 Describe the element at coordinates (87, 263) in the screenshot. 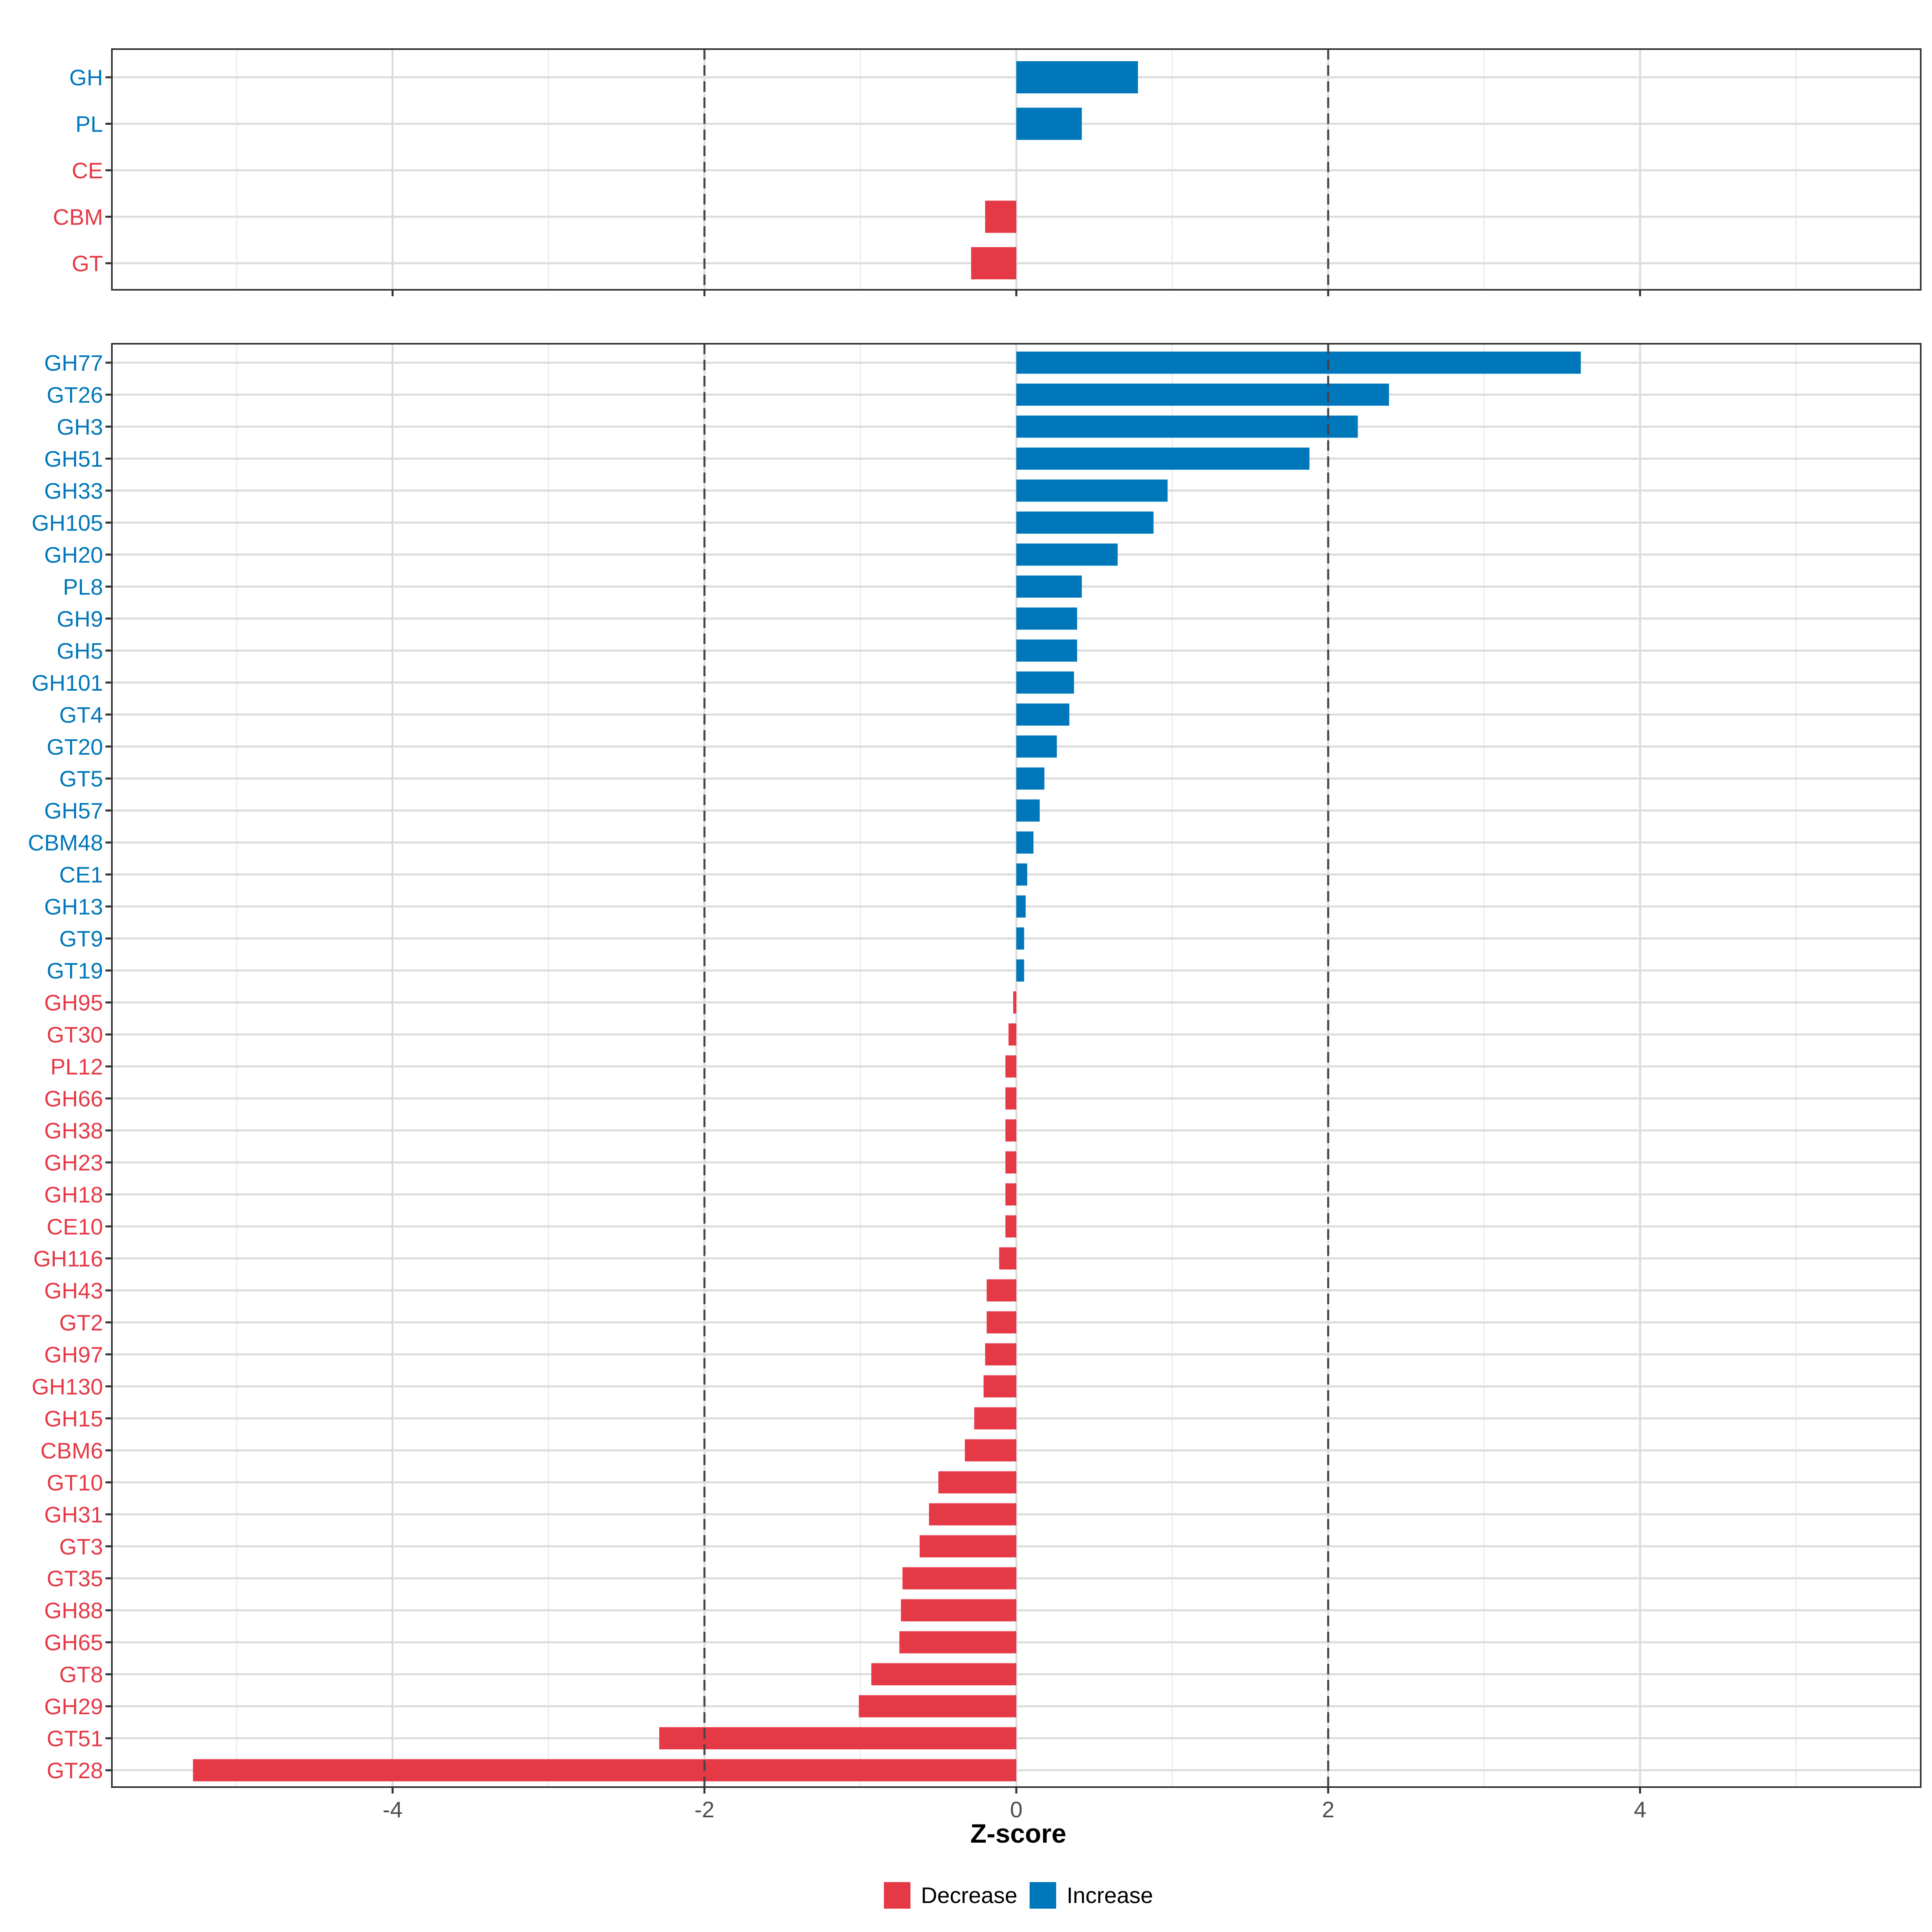

I see `y-tick-label: GT` at that location.